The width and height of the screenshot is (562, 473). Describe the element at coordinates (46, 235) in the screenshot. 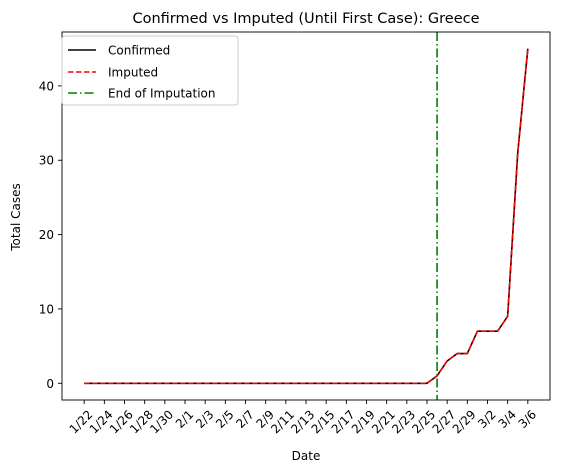

I see `y-tick-label: 20` at that location.